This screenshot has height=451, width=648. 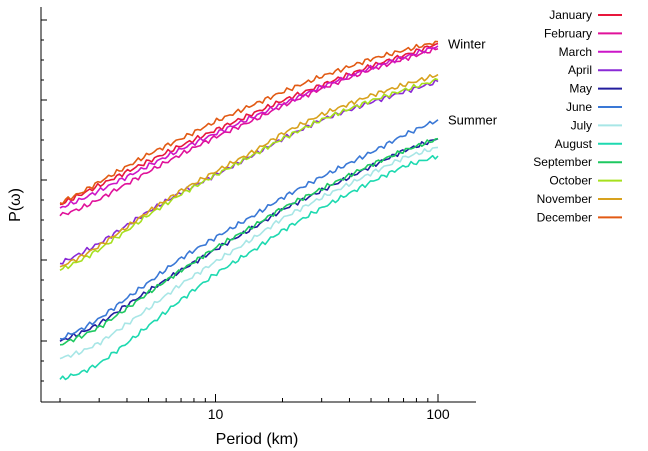 I want to click on legend-item-july: July, so click(x=596, y=125).